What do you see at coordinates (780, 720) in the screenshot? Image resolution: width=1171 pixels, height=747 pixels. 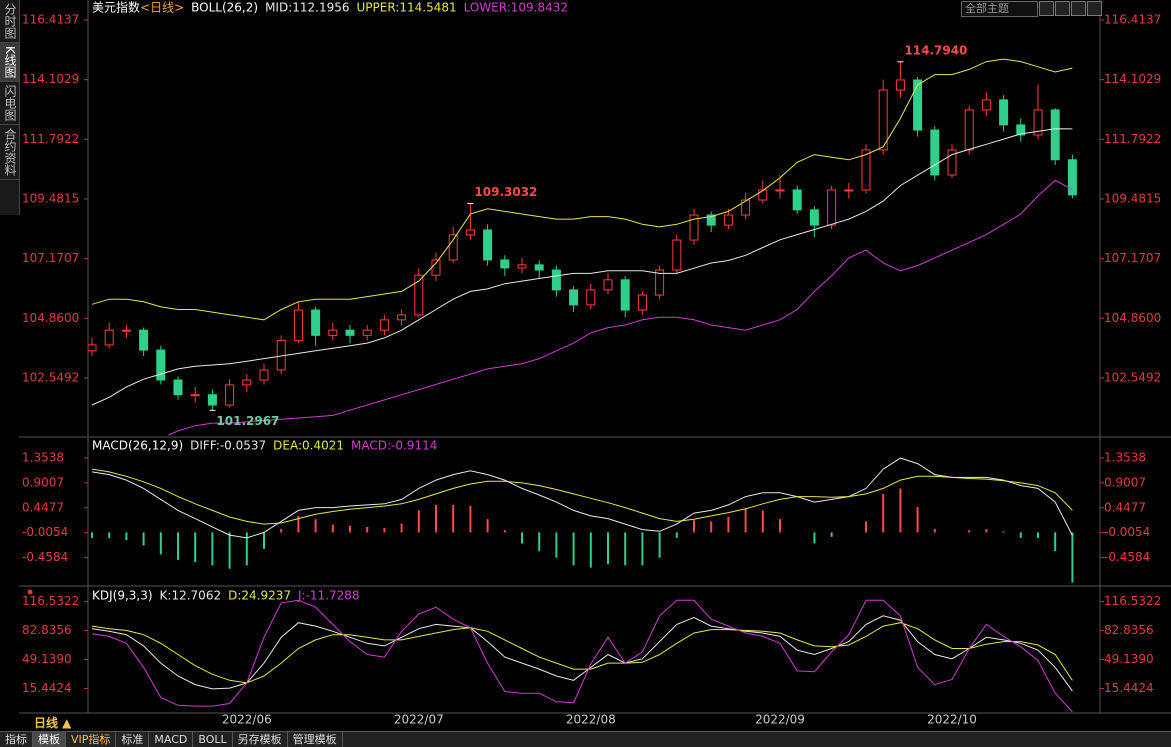 I see `x-tick-label: 2022/09` at bounding box center [780, 720].